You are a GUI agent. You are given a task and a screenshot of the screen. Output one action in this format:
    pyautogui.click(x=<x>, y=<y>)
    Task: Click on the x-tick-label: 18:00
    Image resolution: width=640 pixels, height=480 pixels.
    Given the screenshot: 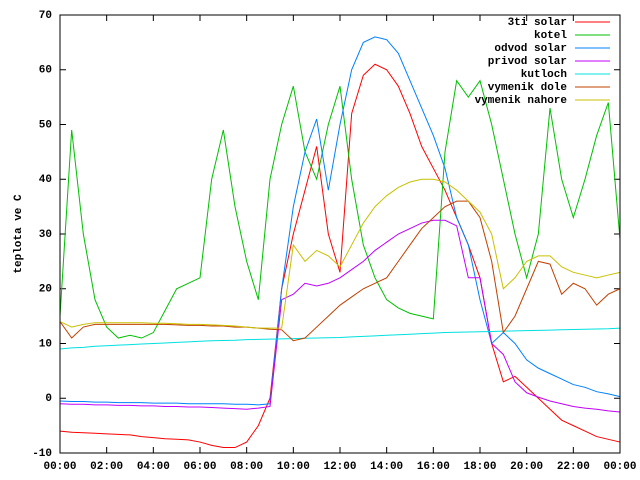 What is the action you would take?
    pyautogui.click(x=479, y=467)
    